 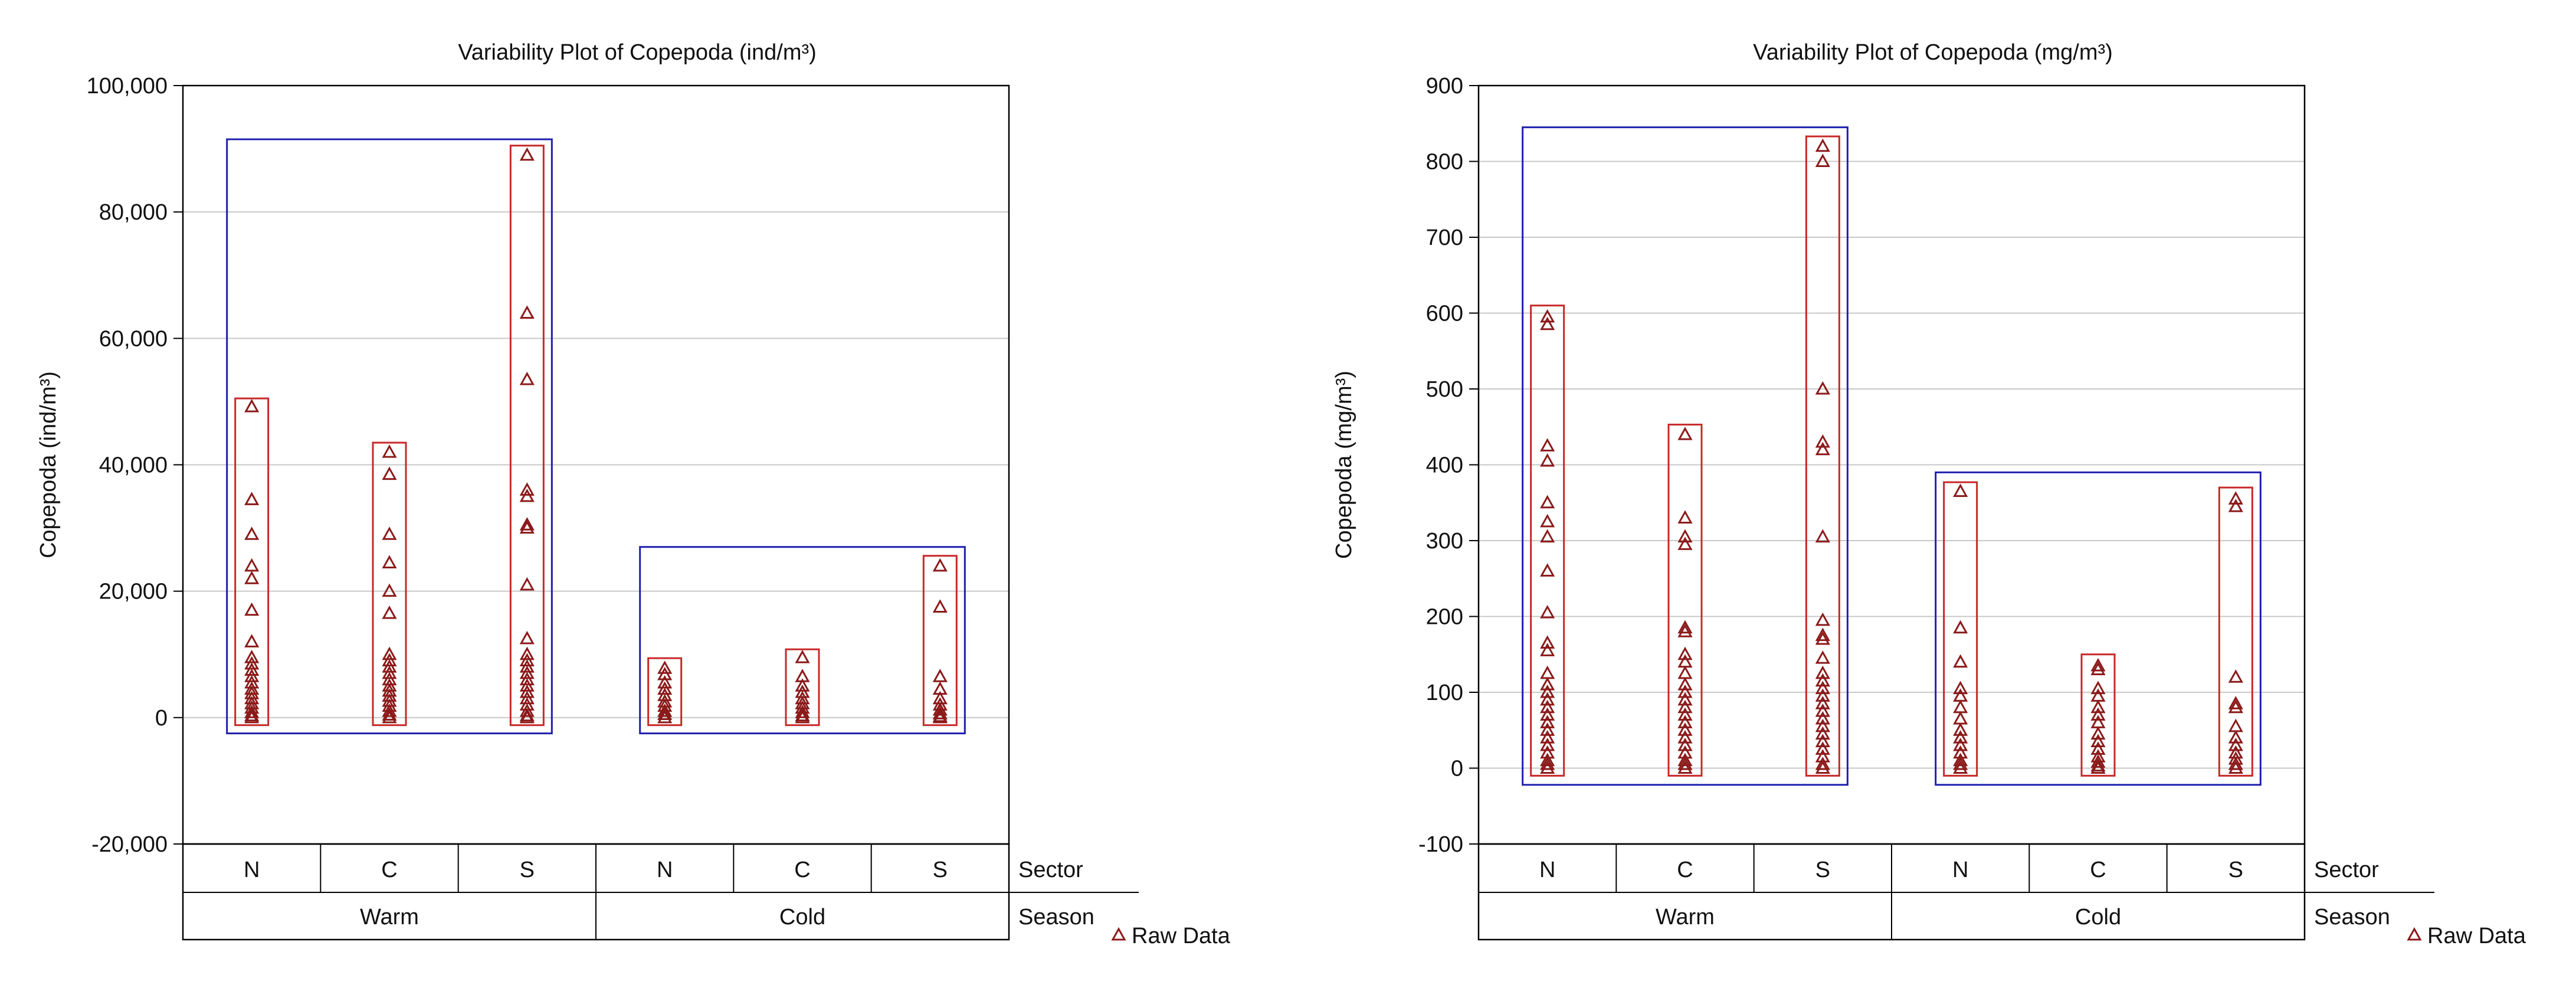 I want to click on y-tick-label: 700, so click(x=1444, y=237).